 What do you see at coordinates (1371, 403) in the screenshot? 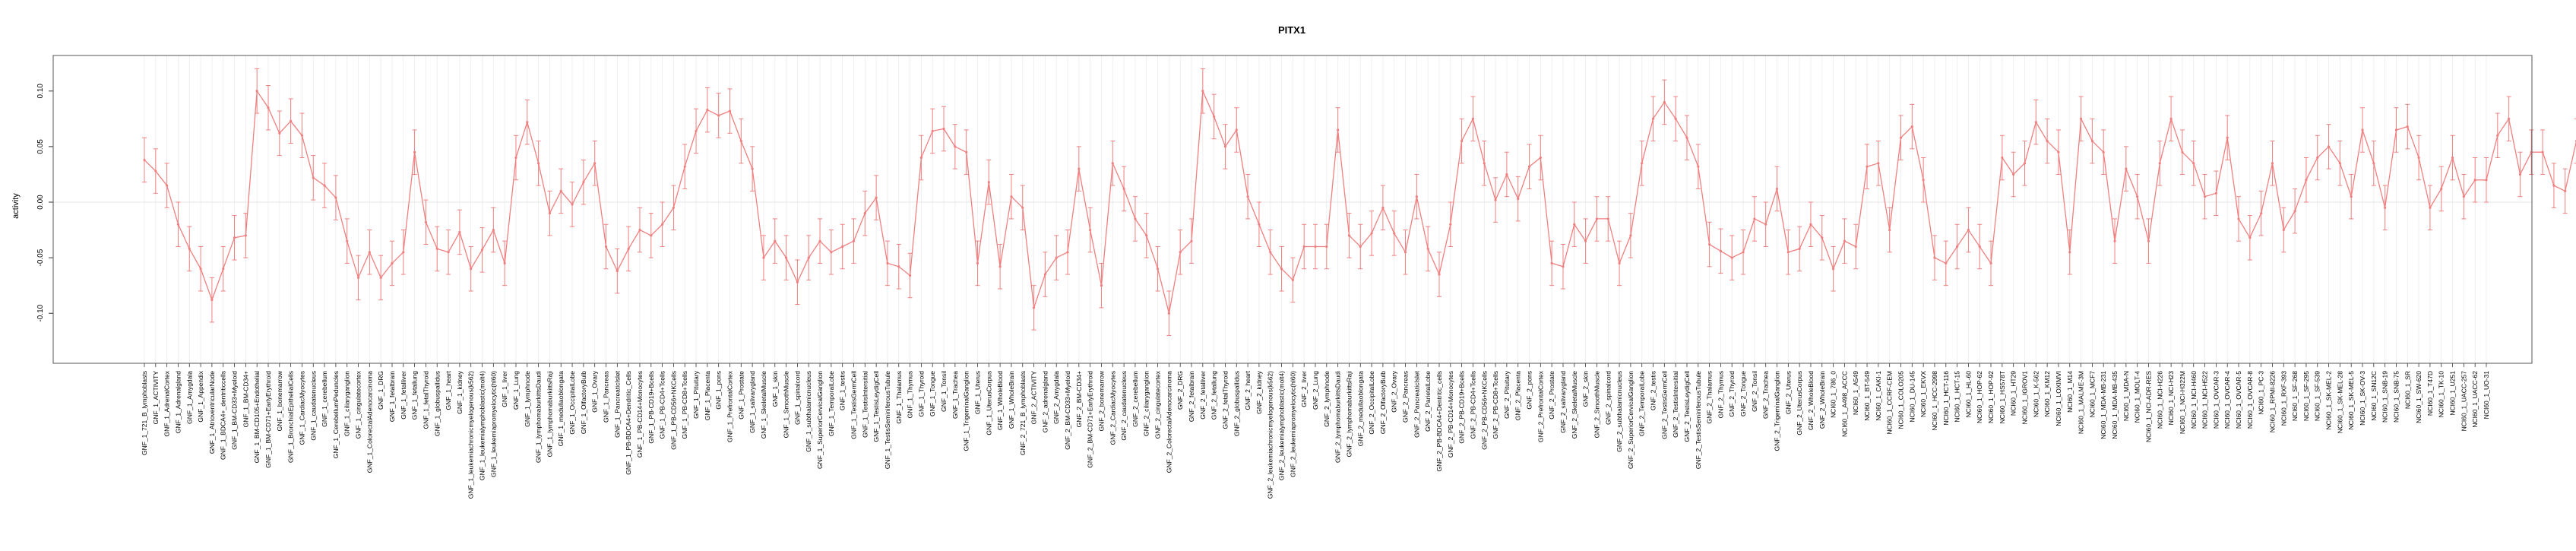
I see `x-tick-label: GNF_2_OccipitalLobe` at bounding box center [1371, 403].